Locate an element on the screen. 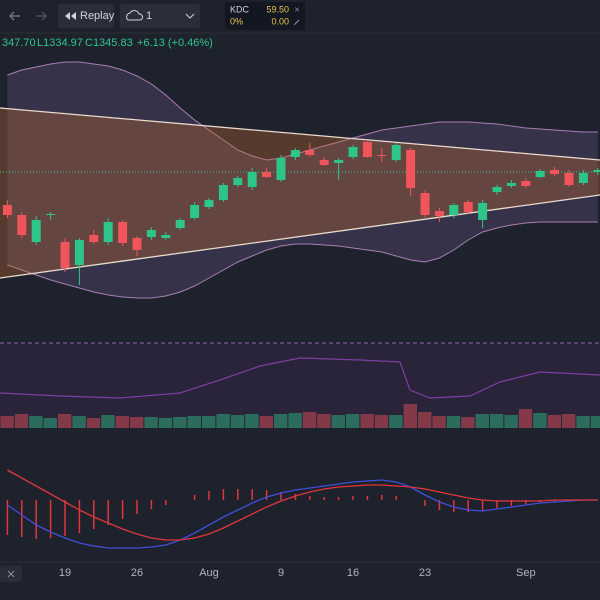 This screenshot has width=600, height=600. ticker-change-pct: 0% is located at coordinates (236, 21).